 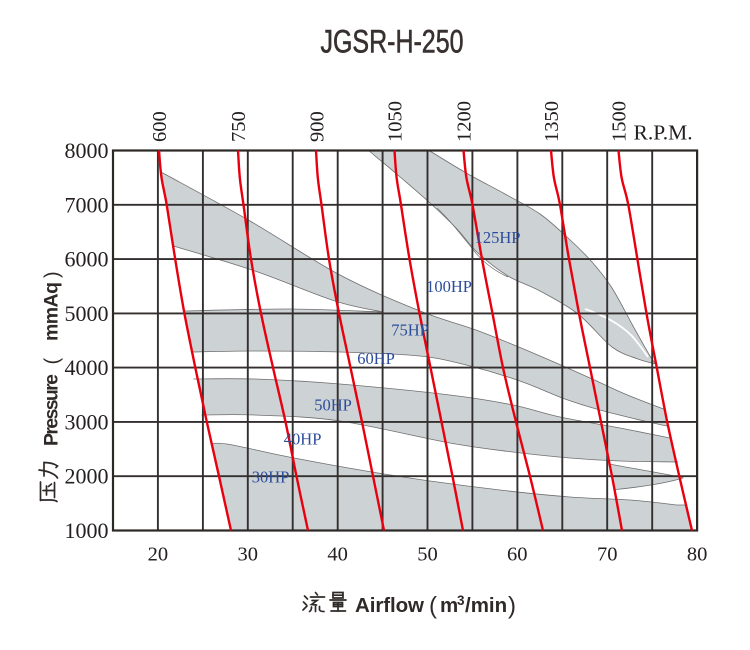 I want to click on svg-text: 40, so click(x=337, y=555).